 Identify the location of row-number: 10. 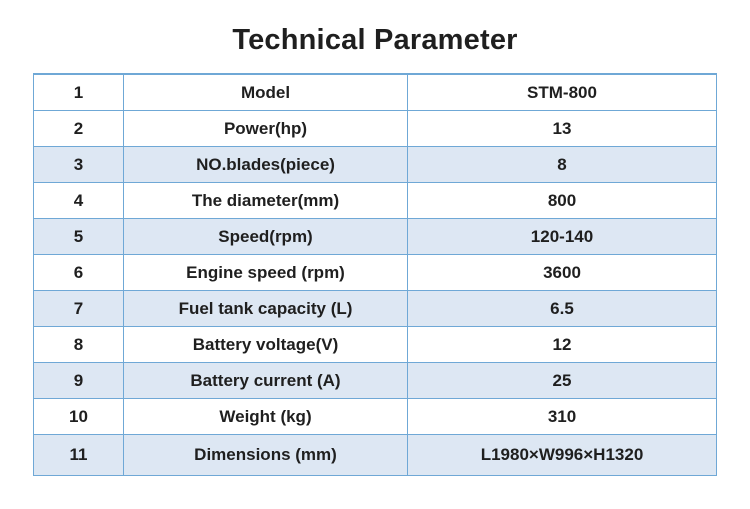
(78, 416).